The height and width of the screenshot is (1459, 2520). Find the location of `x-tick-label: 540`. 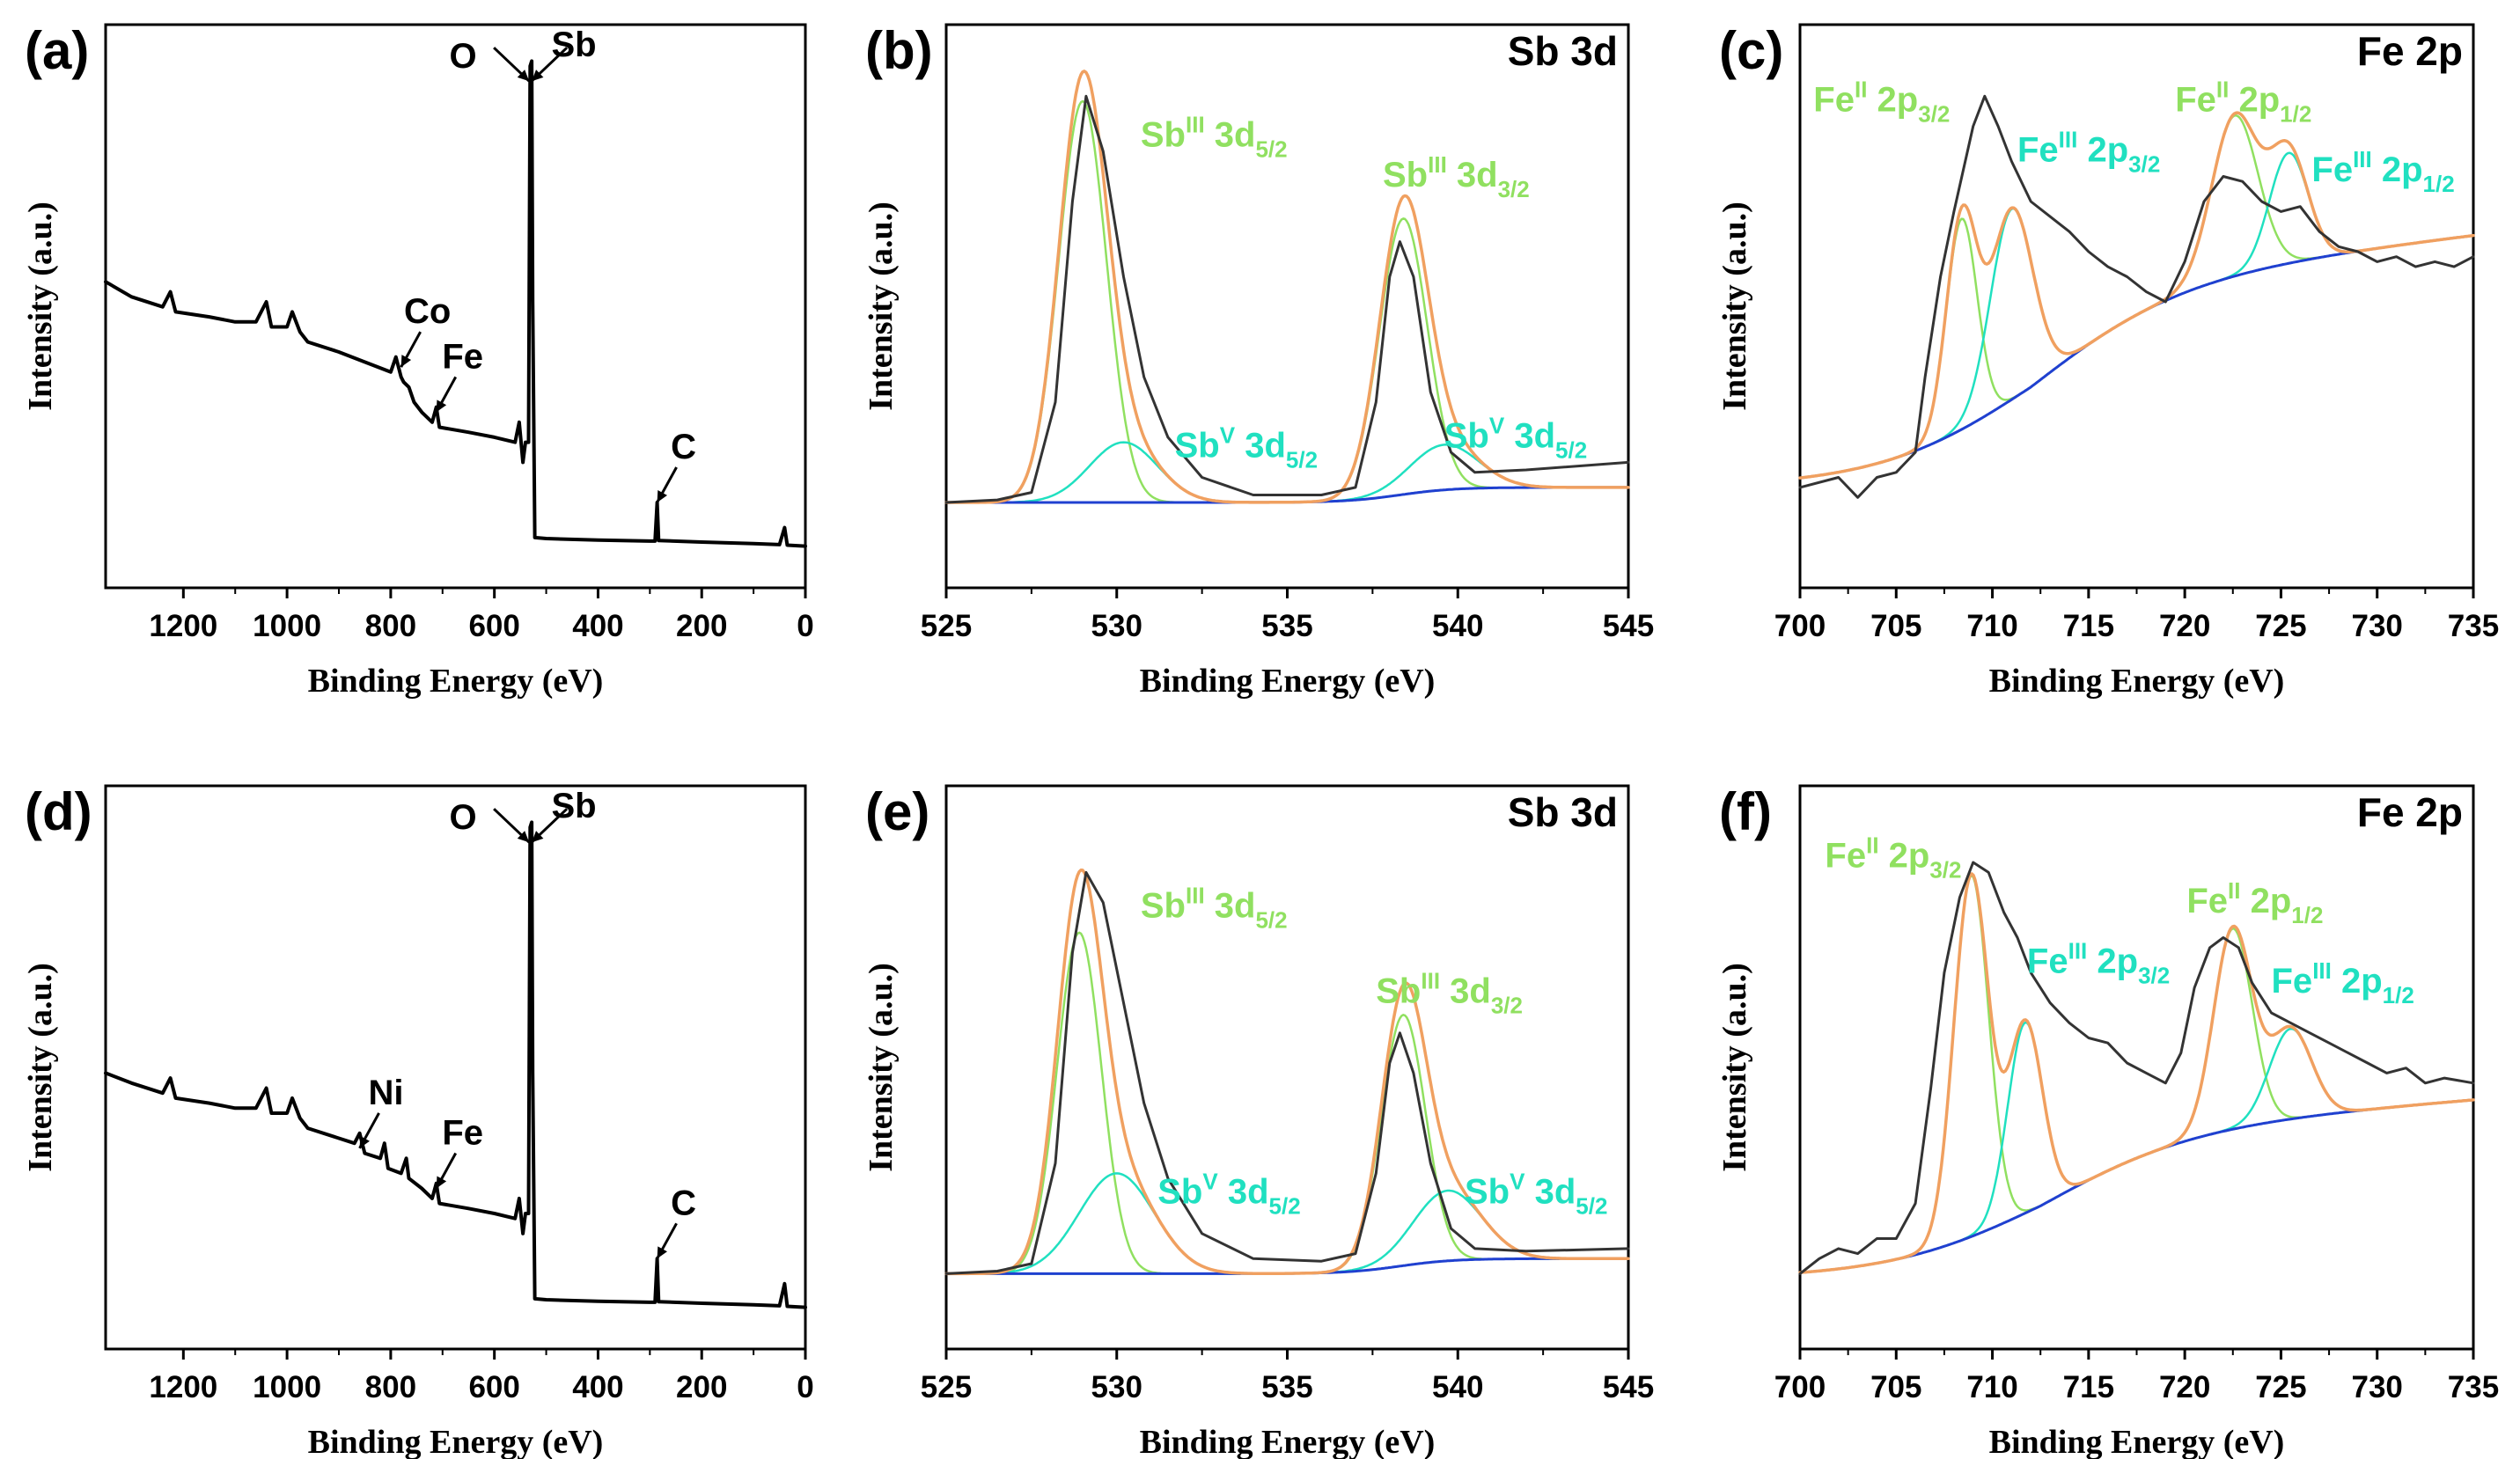

x-tick-label: 540 is located at coordinates (1457, 626).